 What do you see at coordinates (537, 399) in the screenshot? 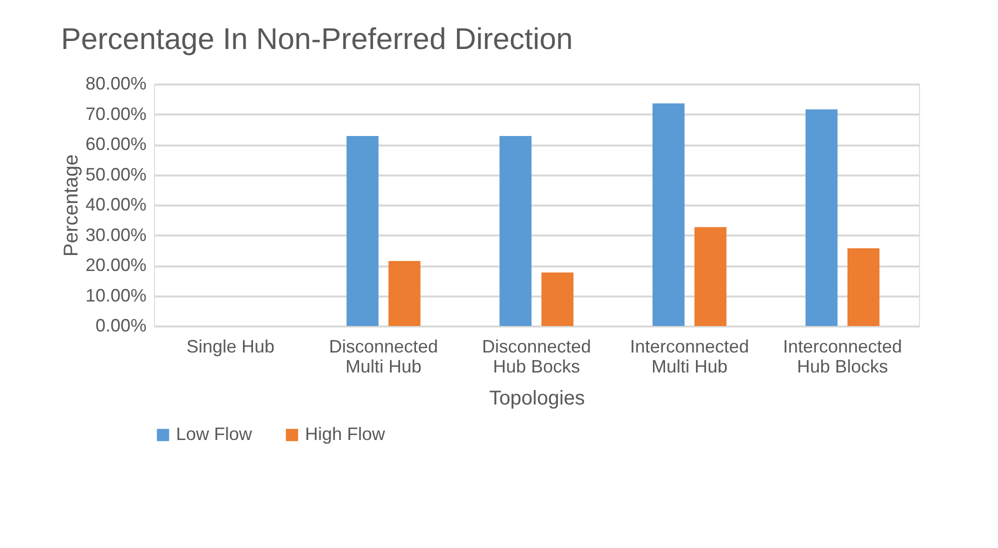
I see `x-axis-title: Topologies` at bounding box center [537, 399].